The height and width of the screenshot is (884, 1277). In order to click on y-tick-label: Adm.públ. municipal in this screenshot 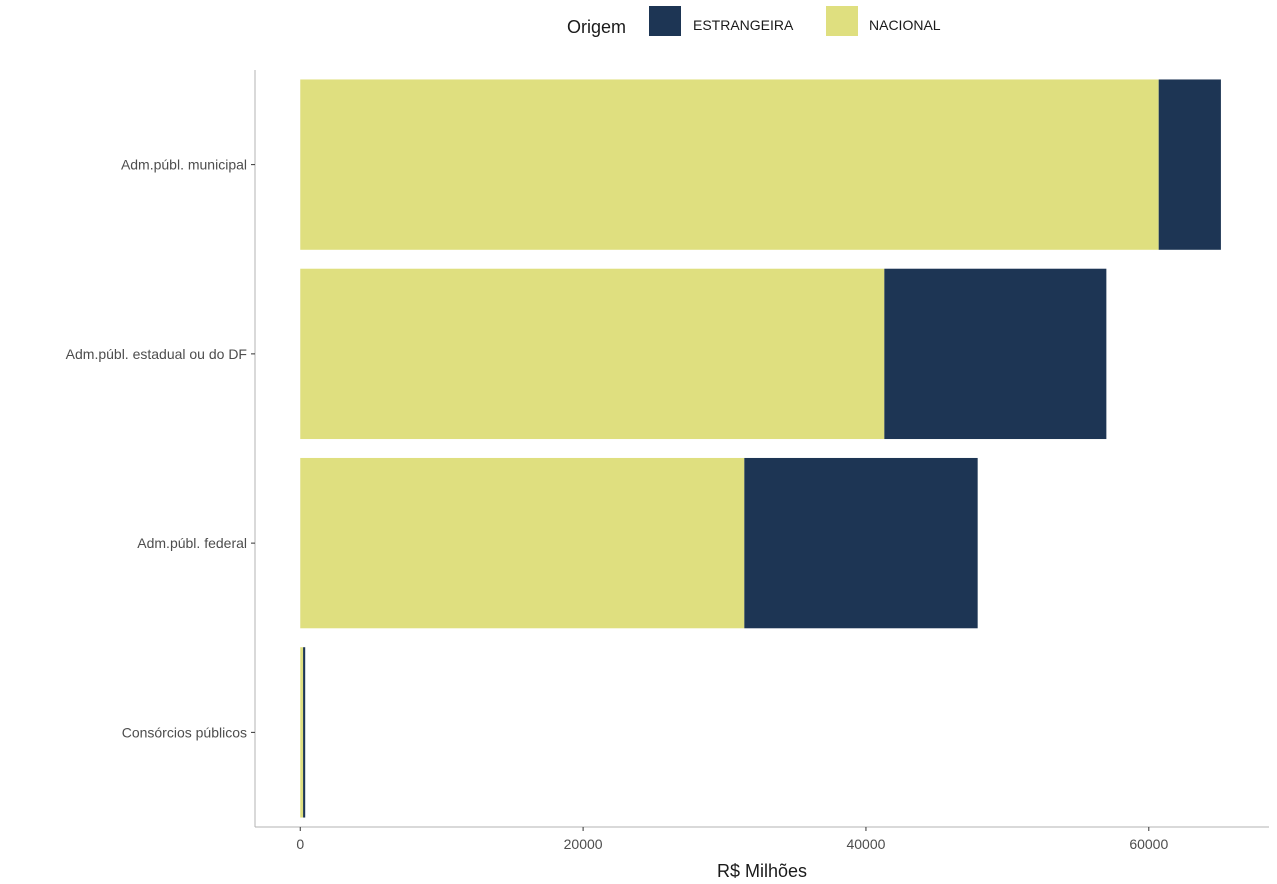, I will do `click(184, 165)`.